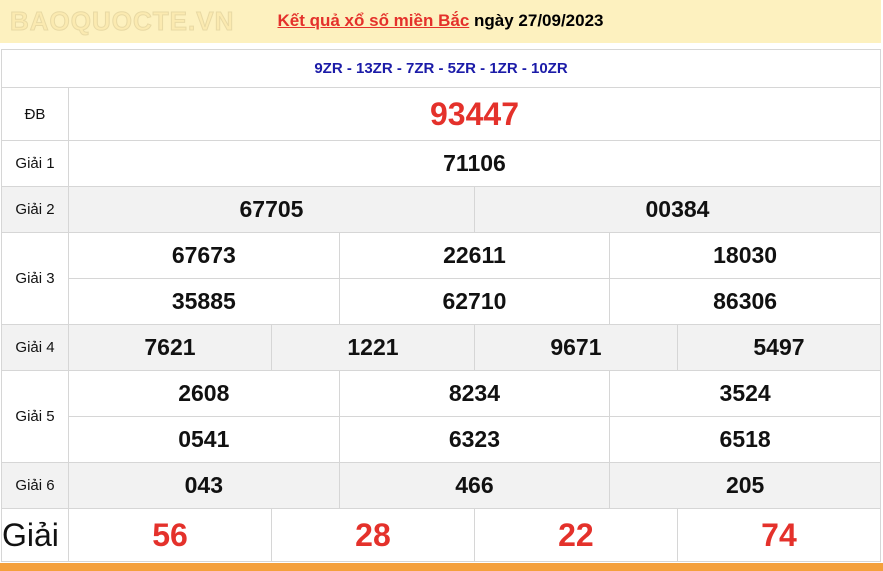  I want to click on prize-number: 56, so click(170, 535).